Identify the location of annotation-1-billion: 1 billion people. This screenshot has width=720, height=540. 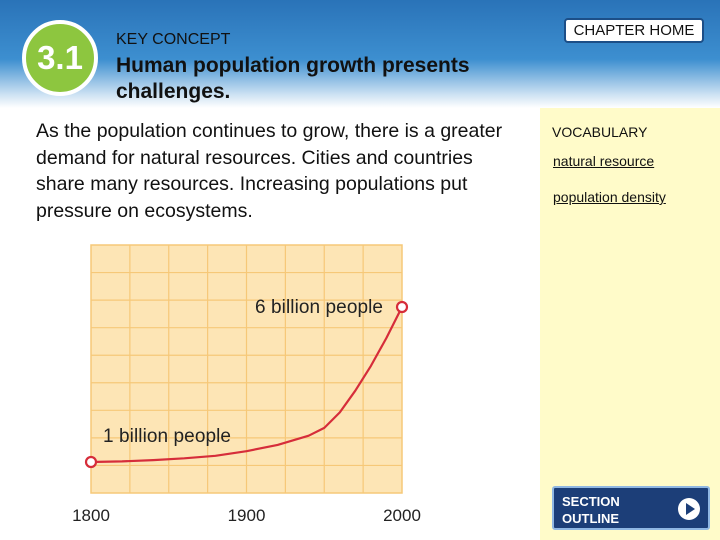
(167, 436).